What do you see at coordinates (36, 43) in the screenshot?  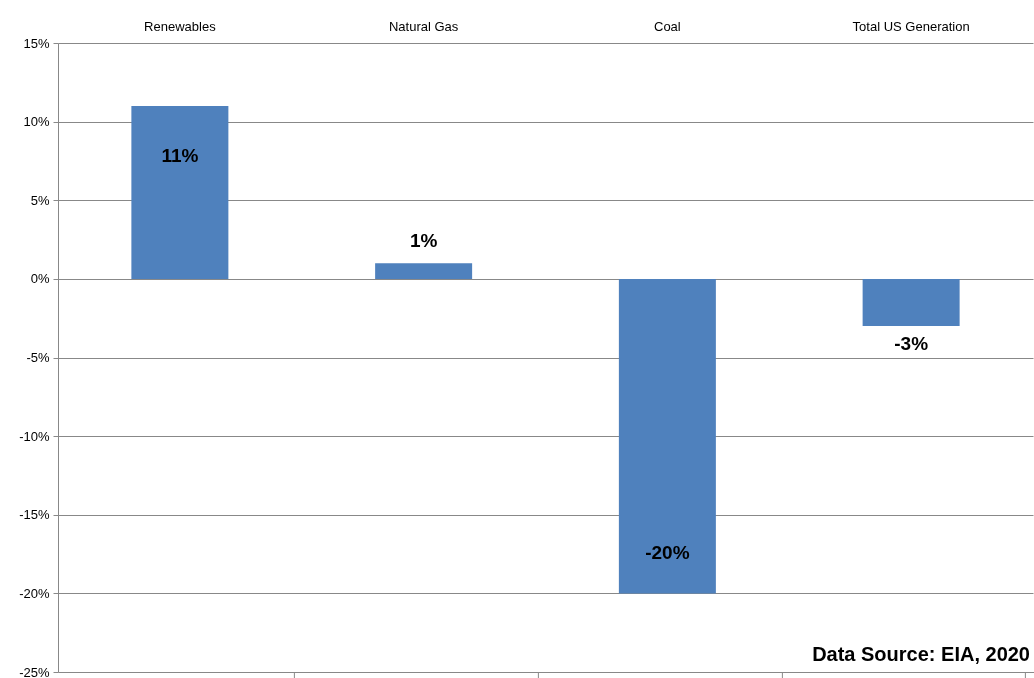 I see `y-tick-label: 15%` at bounding box center [36, 43].